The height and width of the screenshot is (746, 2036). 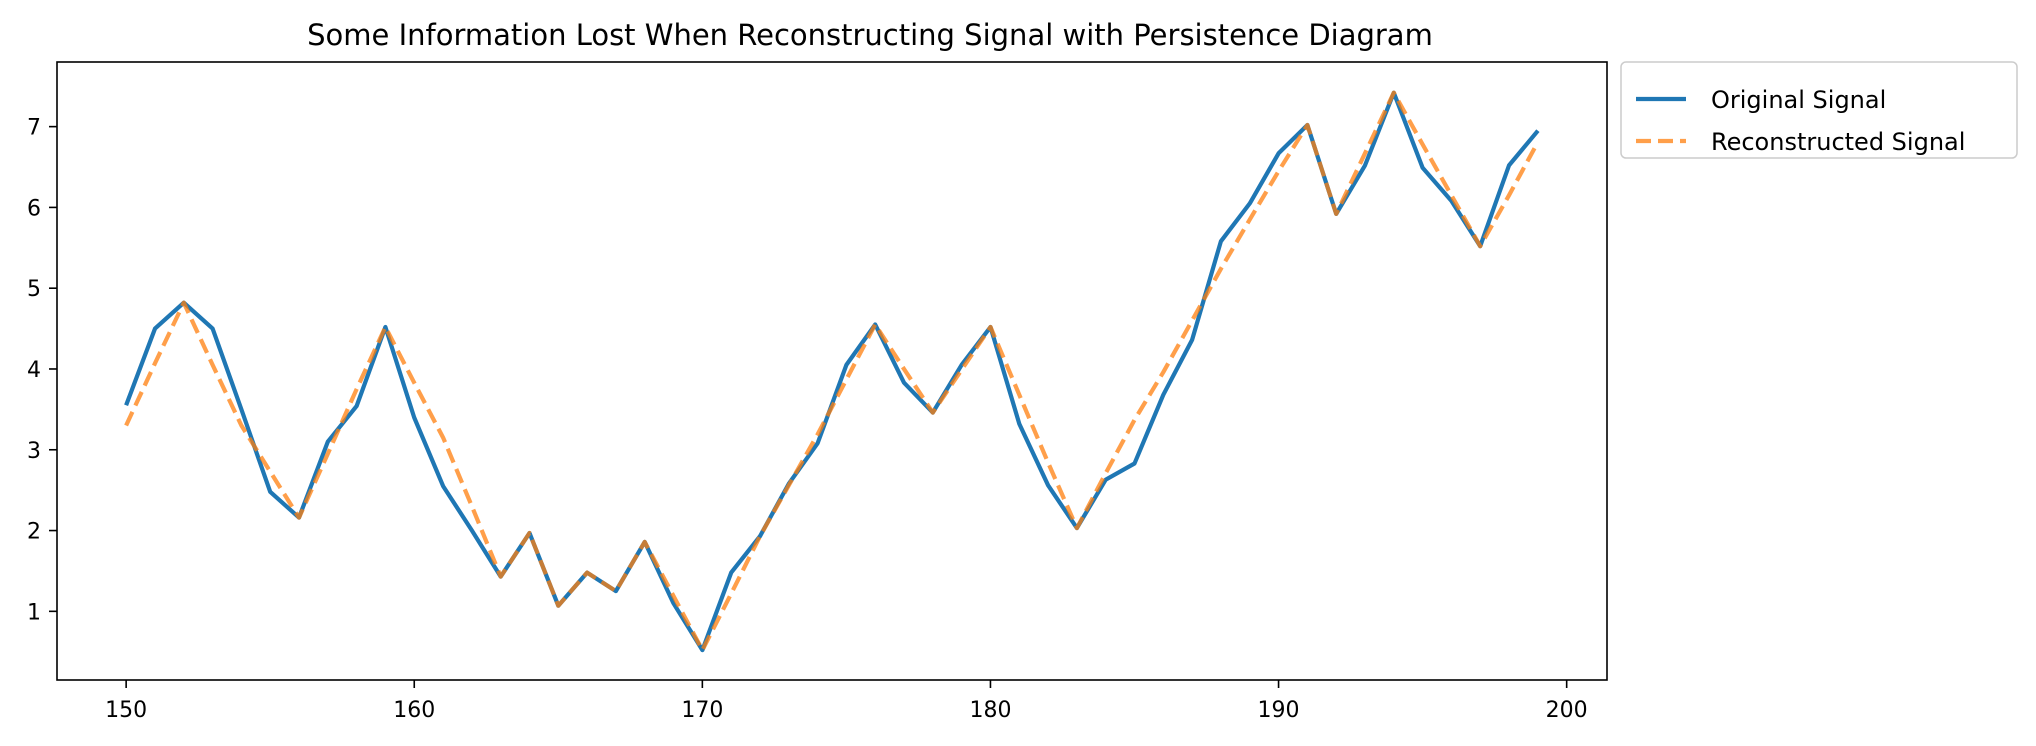 What do you see at coordinates (990, 710) in the screenshot?
I see `x-tick-label: 180` at bounding box center [990, 710].